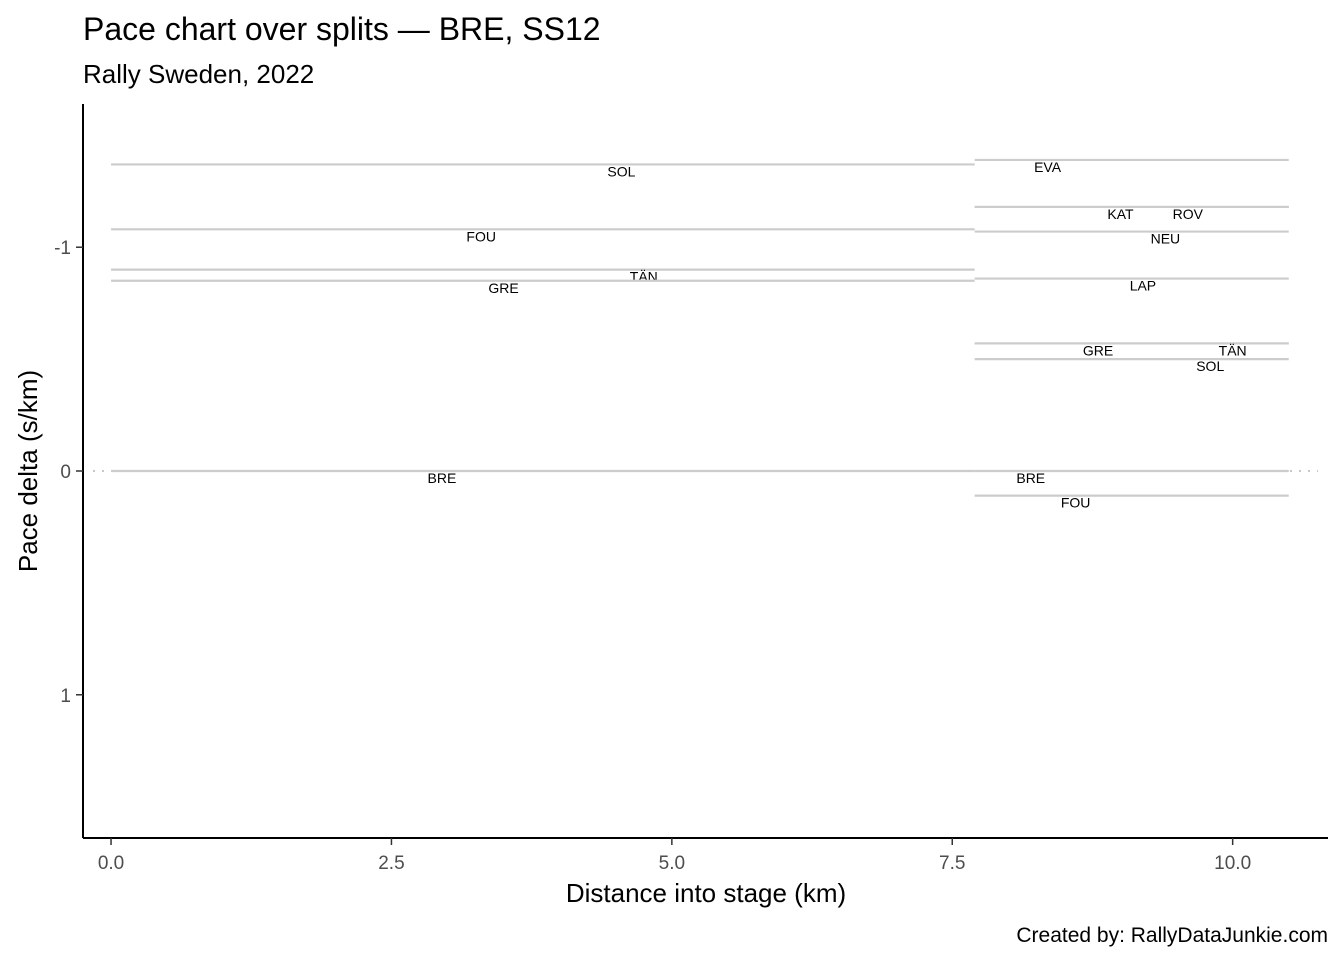  Describe the element at coordinates (28, 471) in the screenshot. I see `y-axis-label: Pace delta (s/km)` at that location.